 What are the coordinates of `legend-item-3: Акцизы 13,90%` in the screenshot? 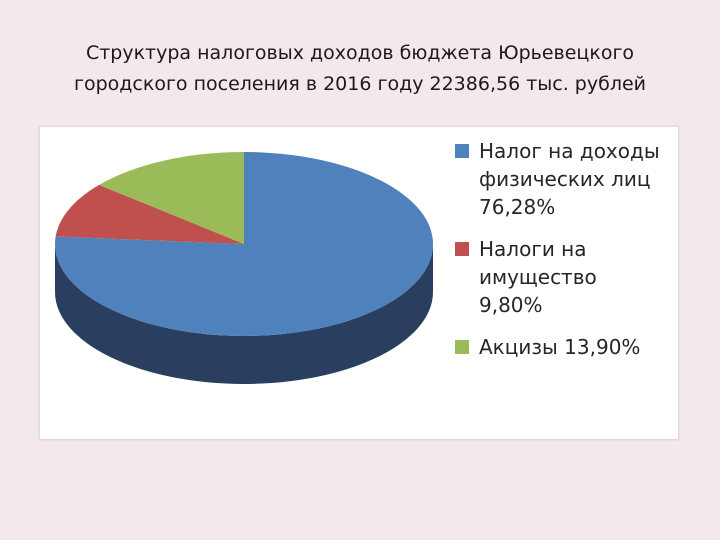 It's located at (565, 347).